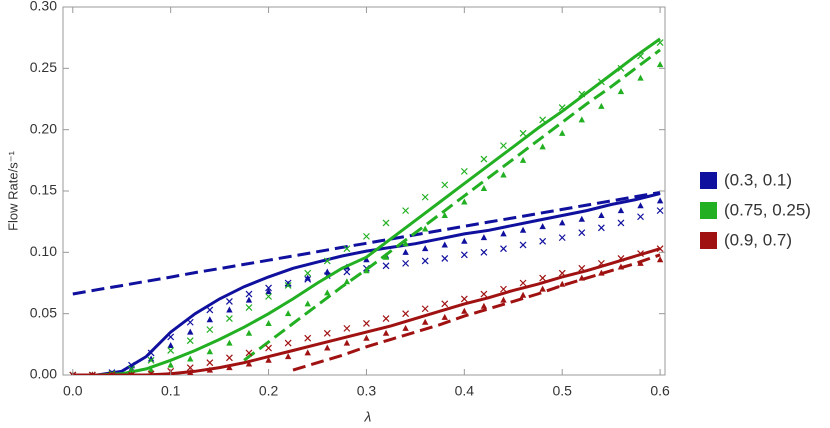 Image resolution: width=830 pixels, height=428 pixels. Describe the element at coordinates (368, 417) in the screenshot. I see `x-axis-label: λ` at that location.